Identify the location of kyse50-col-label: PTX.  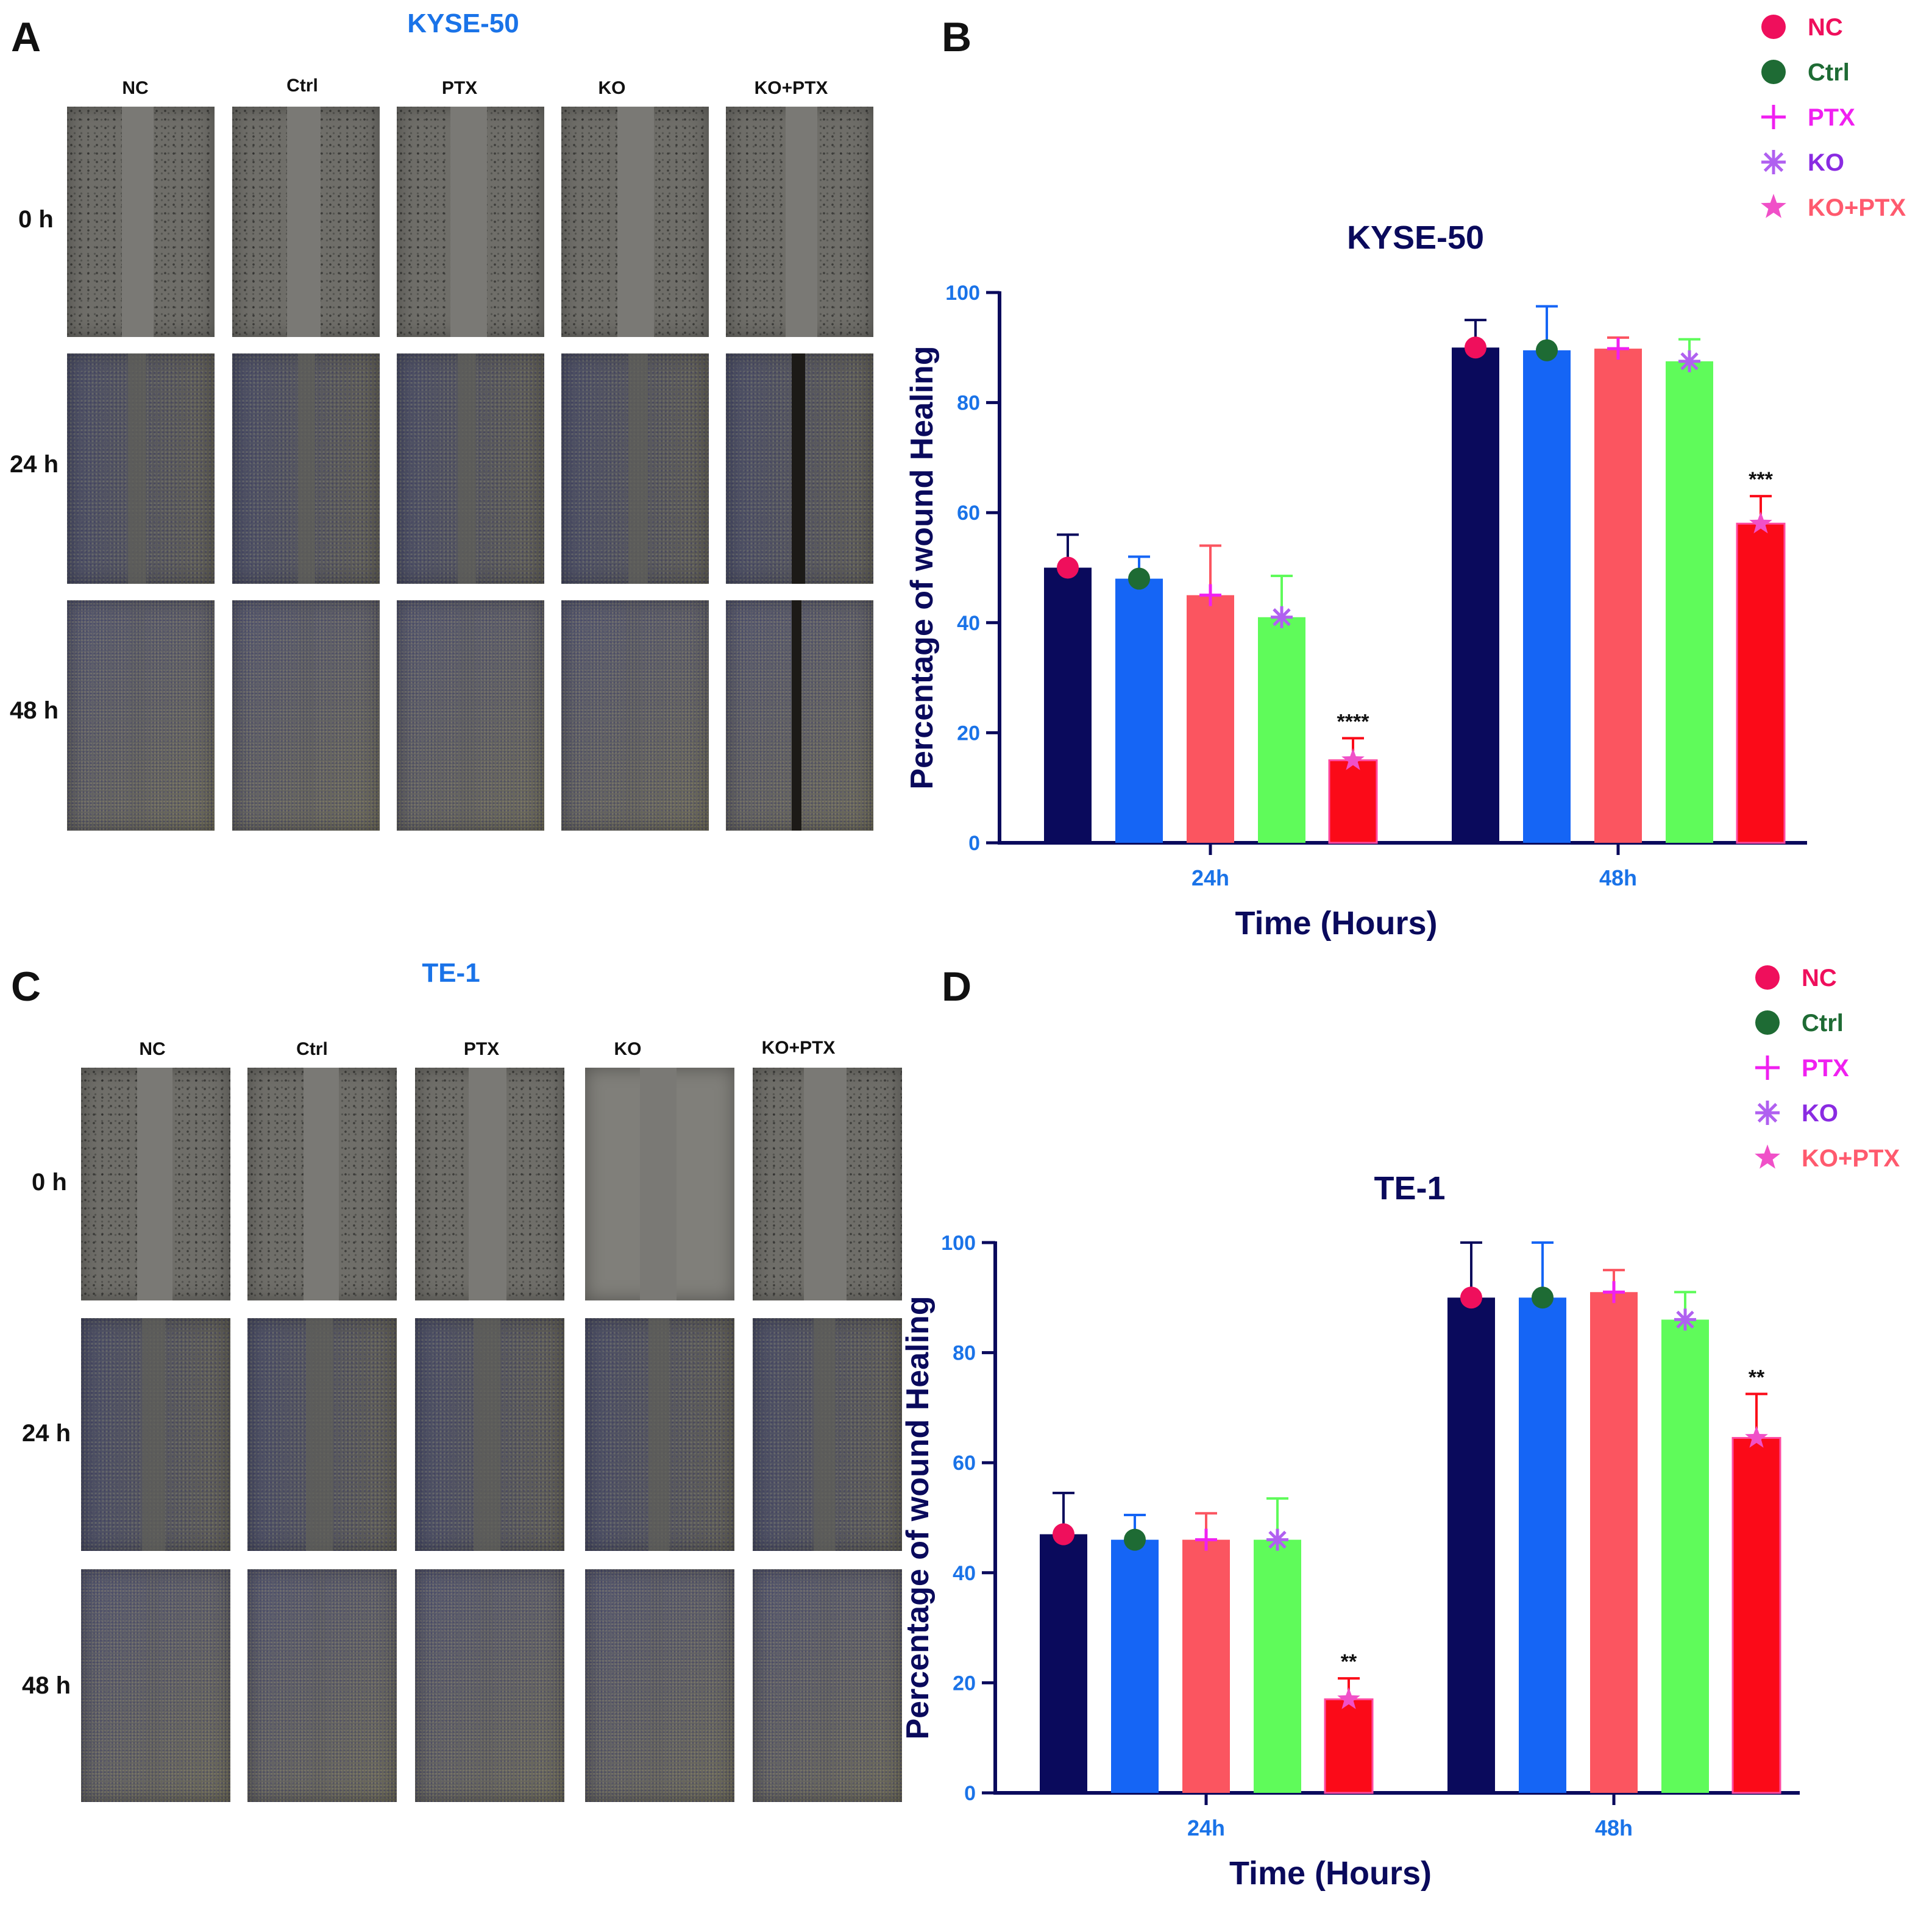
(459, 88).